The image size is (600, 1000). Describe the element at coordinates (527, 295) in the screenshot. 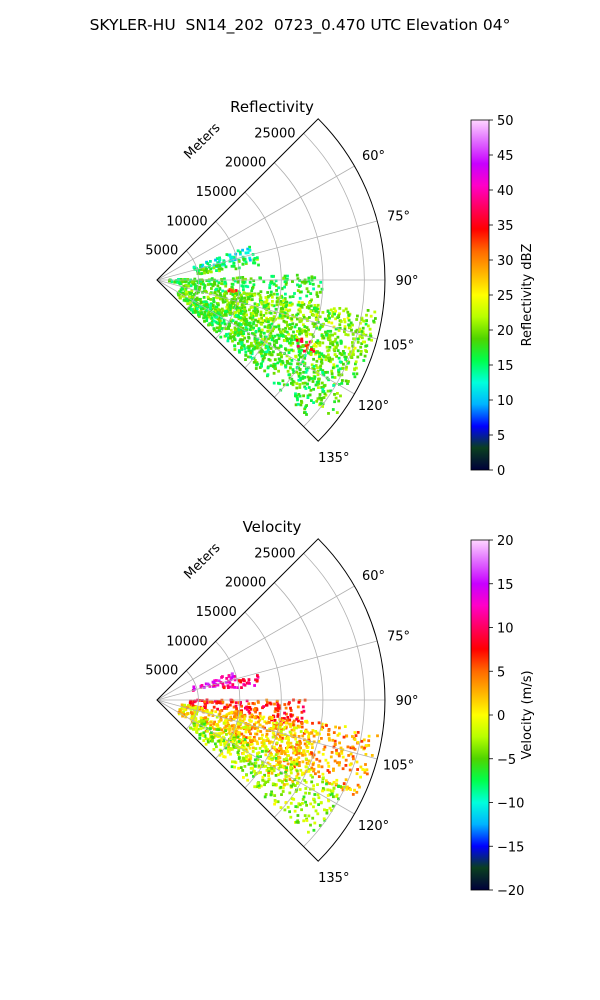

I see `colorbar-label: Reflectivity dBZ` at that location.